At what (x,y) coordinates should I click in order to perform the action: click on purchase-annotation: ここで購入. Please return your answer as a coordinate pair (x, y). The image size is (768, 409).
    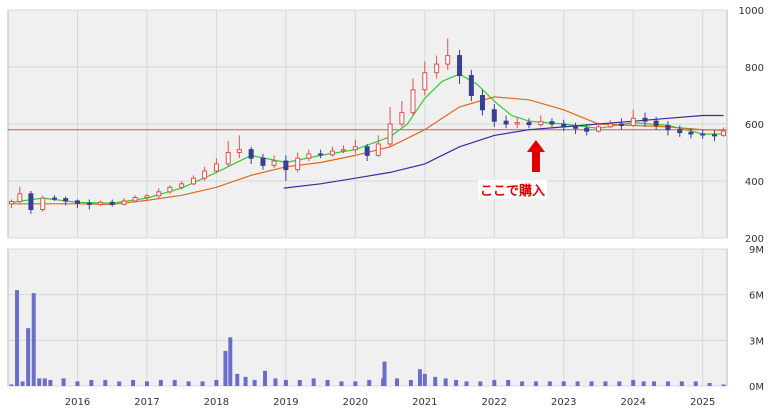
    Looking at the image, I should click on (513, 189).